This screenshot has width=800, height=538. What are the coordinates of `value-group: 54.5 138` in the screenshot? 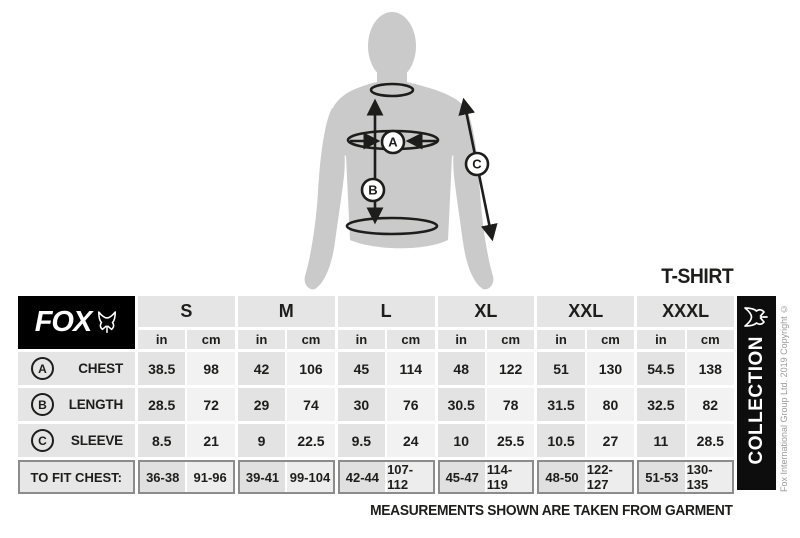 It's located at (685, 368).